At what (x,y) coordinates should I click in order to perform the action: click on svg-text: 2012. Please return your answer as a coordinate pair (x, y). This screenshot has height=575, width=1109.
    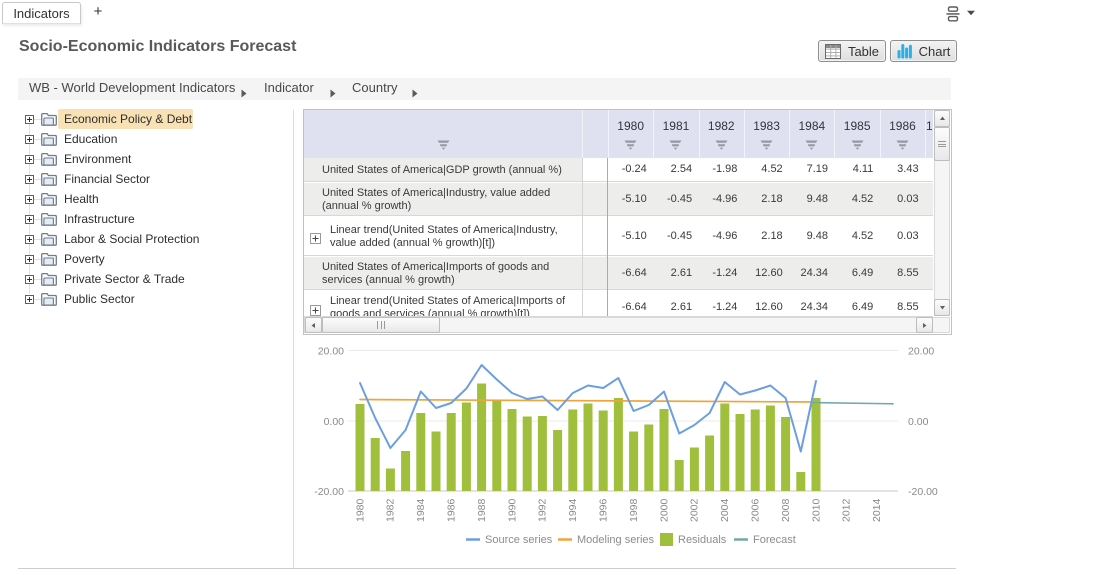
    Looking at the image, I should click on (847, 510).